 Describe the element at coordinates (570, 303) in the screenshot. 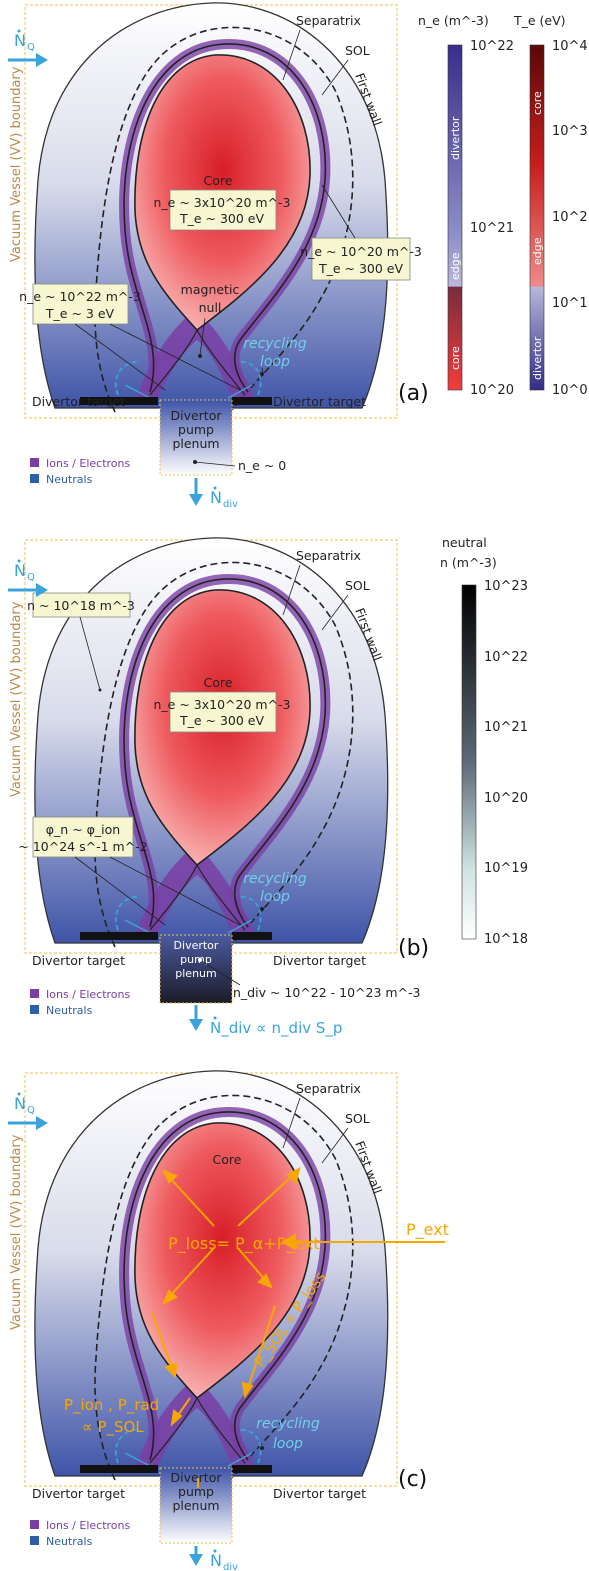

I see `cb-te-tick-3: 10^1` at that location.